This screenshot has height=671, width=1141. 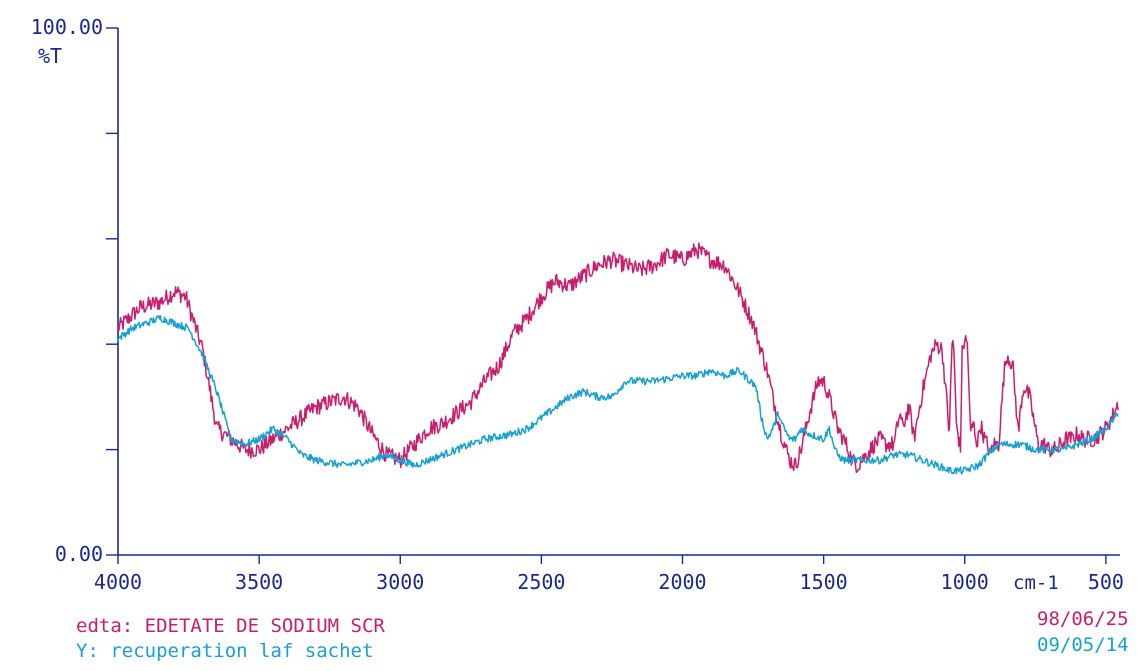 I want to click on series-1-legend-label: edta: EDETATE DE SODIUM SCR, so click(x=230, y=626).